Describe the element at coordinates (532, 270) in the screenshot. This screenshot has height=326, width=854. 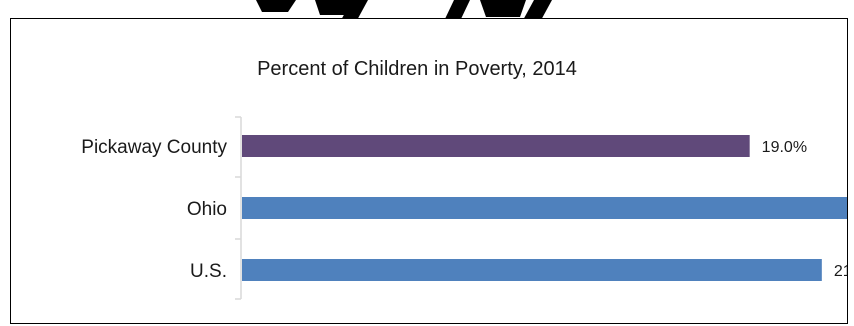
I see `bar-u-s` at that location.